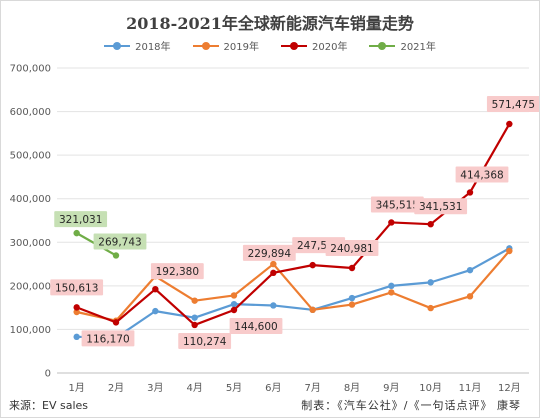  What do you see at coordinates (273, 388) in the screenshot?
I see `x-tick-label: 6月` at bounding box center [273, 388].